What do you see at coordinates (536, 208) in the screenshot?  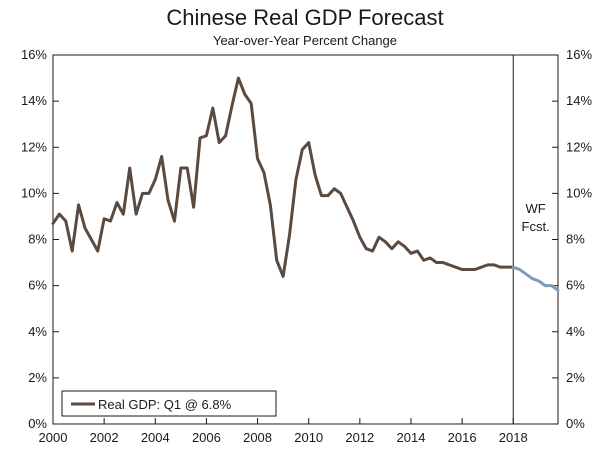 I see `forecast-label-wf: WF` at bounding box center [536, 208].